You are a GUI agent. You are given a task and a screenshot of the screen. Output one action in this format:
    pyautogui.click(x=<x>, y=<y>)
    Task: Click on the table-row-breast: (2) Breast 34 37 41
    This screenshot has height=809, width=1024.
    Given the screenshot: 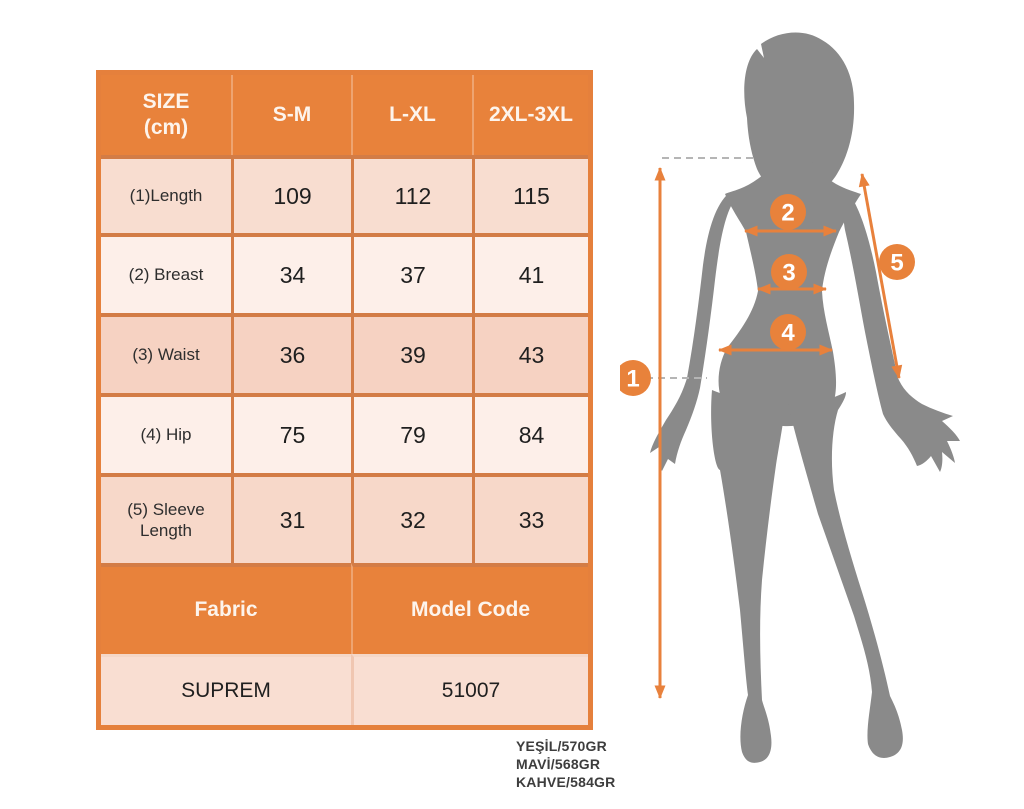 What is the action you would take?
    pyautogui.click(x=344, y=273)
    